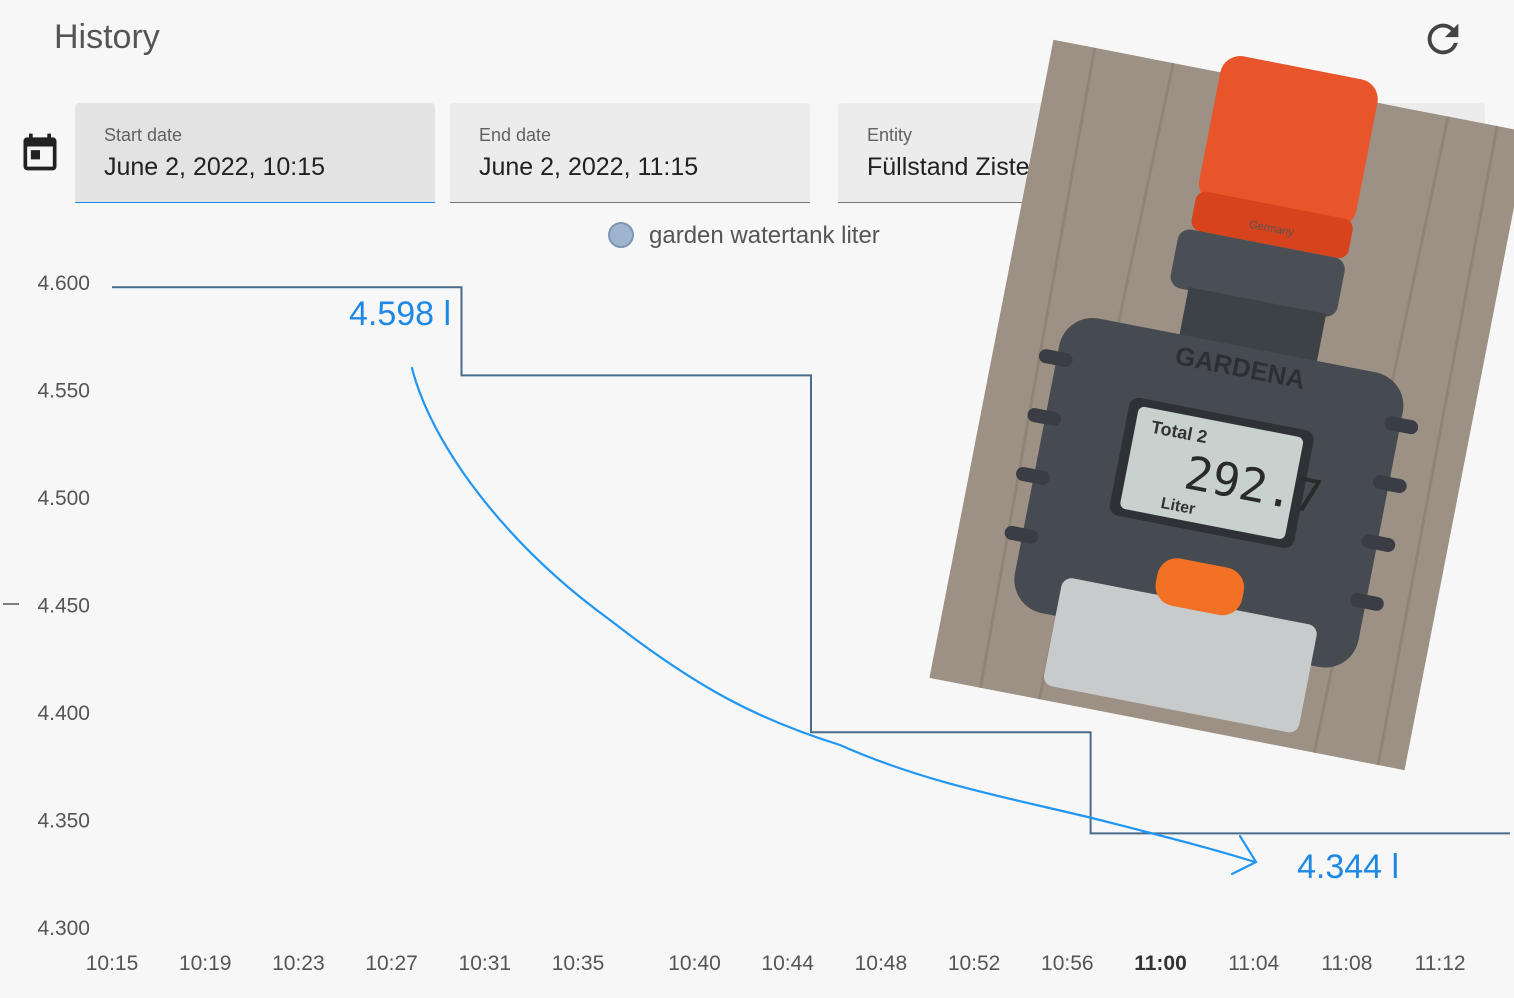  Describe the element at coordinates (974, 963) in the screenshot. I see `x-tick-label: 10:52` at that location.